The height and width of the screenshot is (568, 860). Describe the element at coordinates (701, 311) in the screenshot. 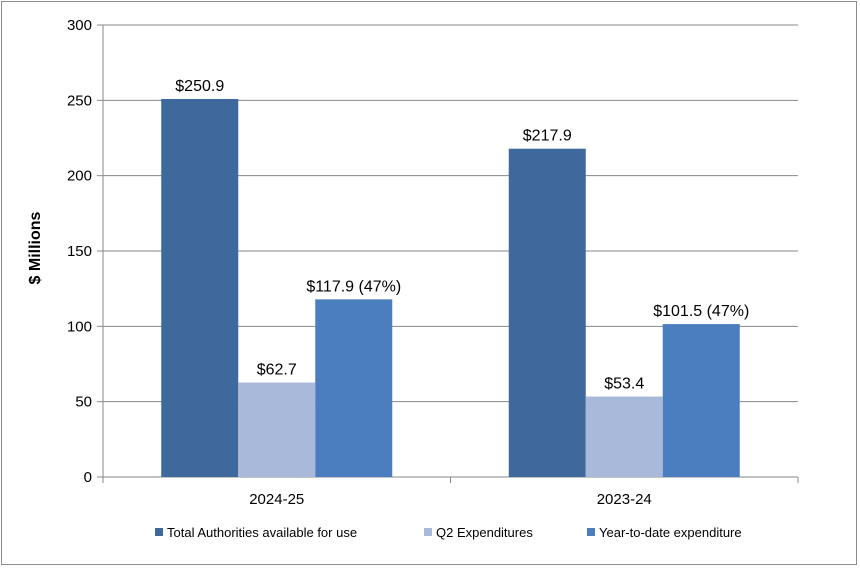

I see `data-label: $101.5 (47%)` at that location.